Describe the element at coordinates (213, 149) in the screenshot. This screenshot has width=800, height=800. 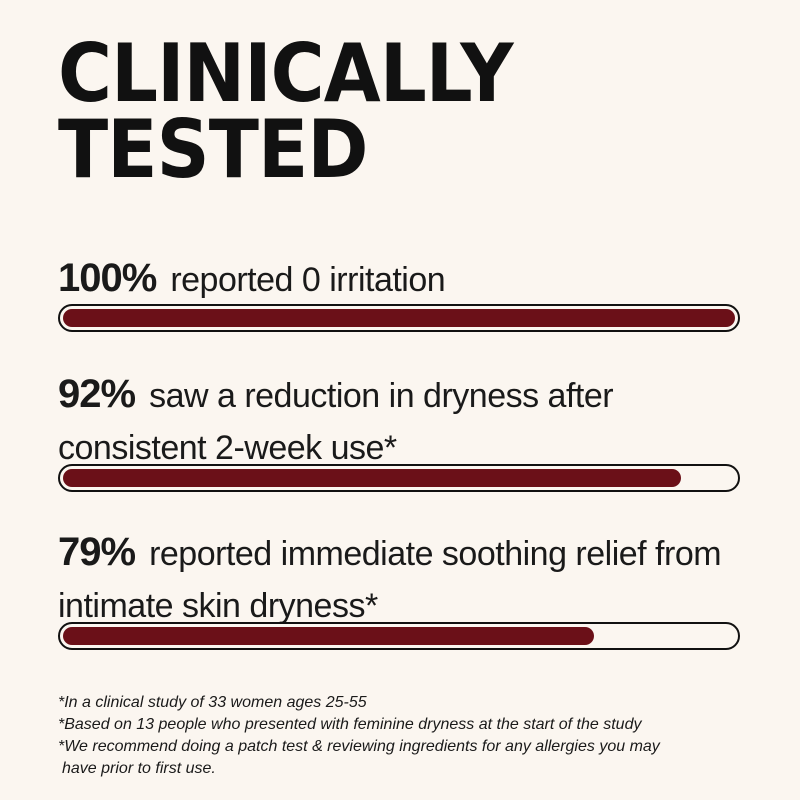
I see `headline-line-2: TESTED` at that location.